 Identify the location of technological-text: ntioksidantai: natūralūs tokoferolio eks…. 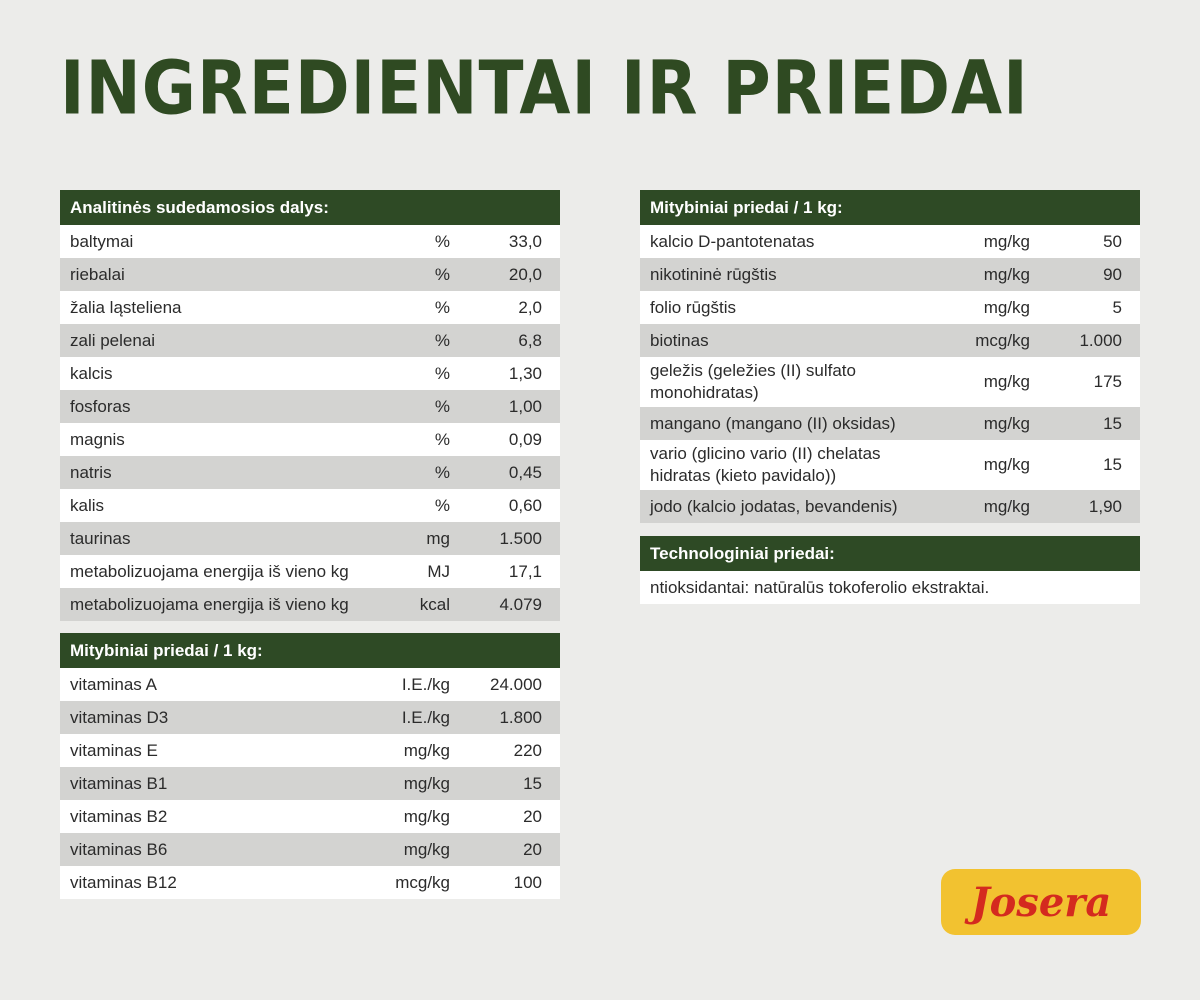
(890, 587).